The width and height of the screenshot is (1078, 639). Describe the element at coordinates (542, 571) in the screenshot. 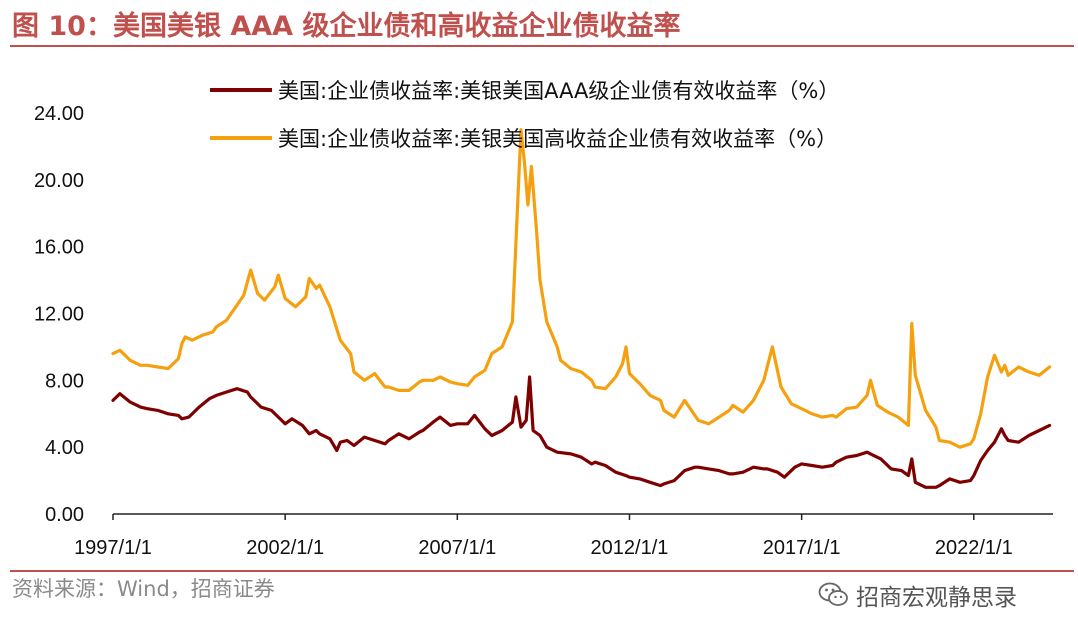

I see `footer-divider` at that location.